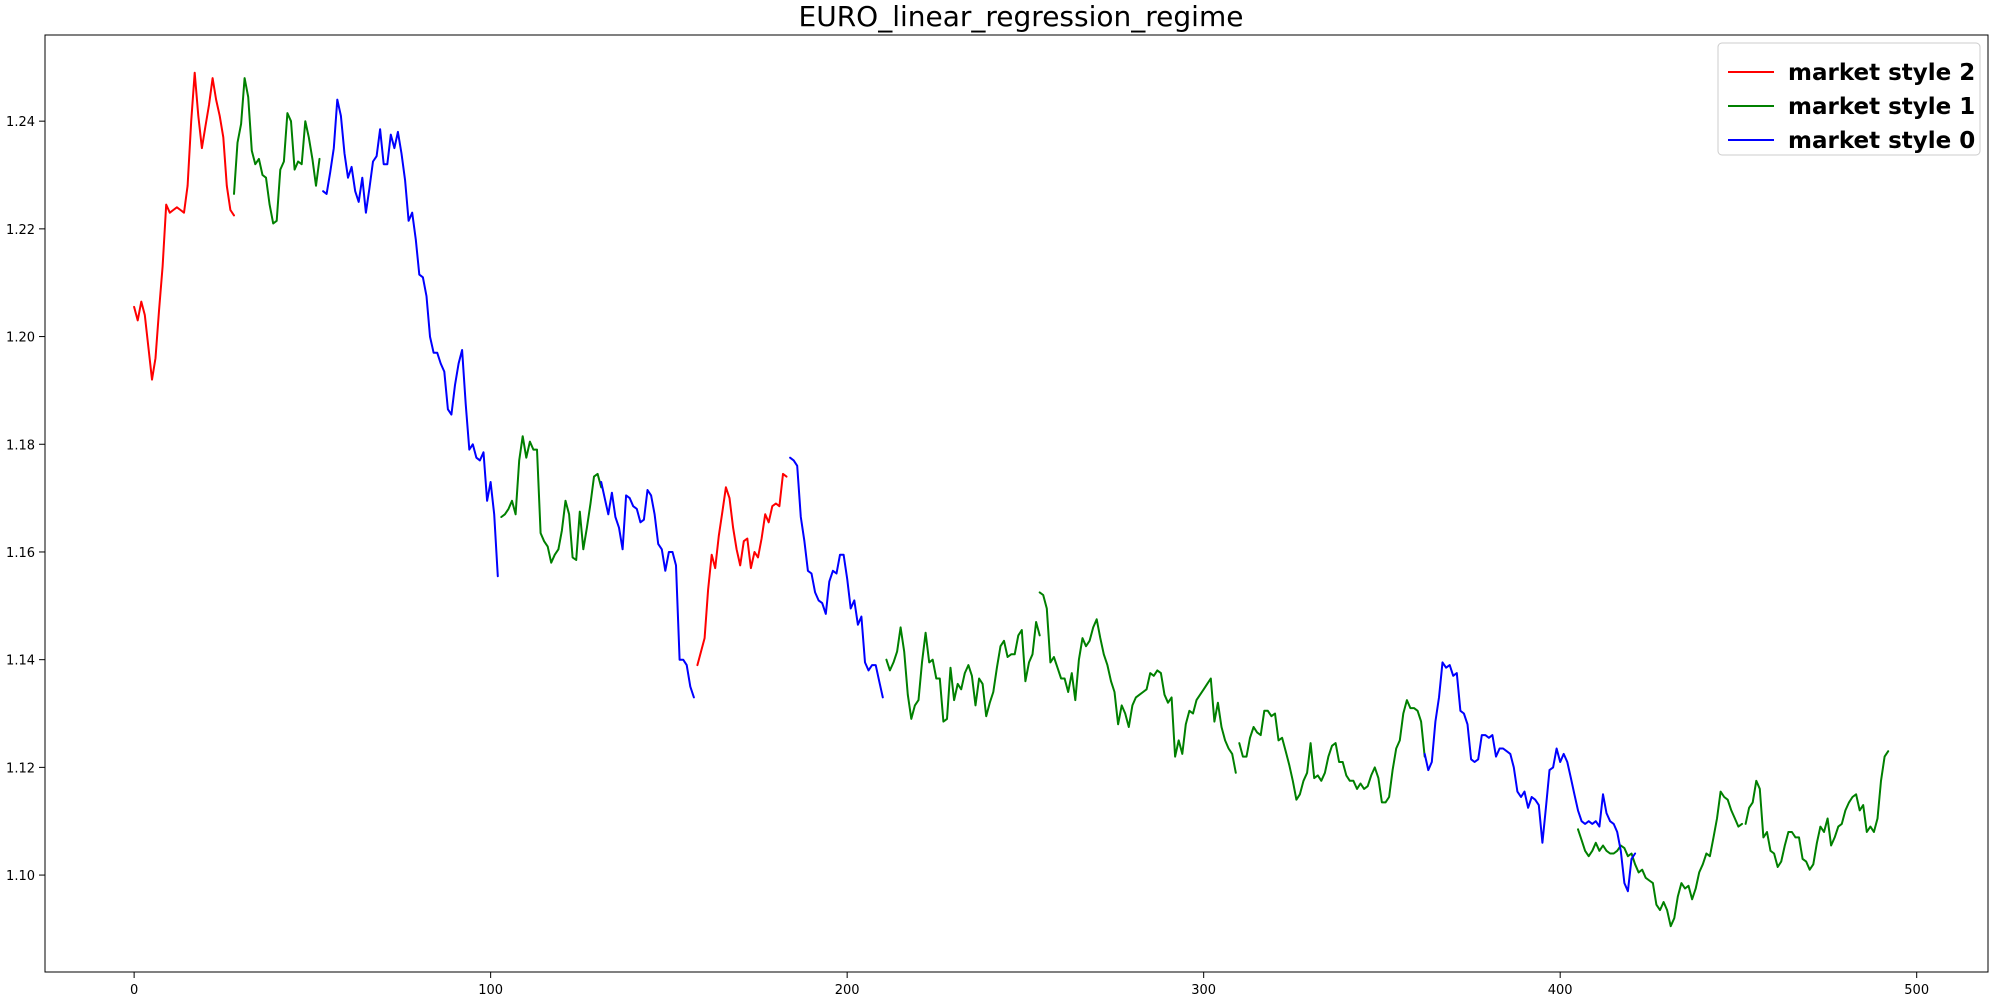 This screenshot has height=1000, width=2000. Describe the element at coordinates (20, 876) in the screenshot. I see `y-tick-label: 1.10` at that location.